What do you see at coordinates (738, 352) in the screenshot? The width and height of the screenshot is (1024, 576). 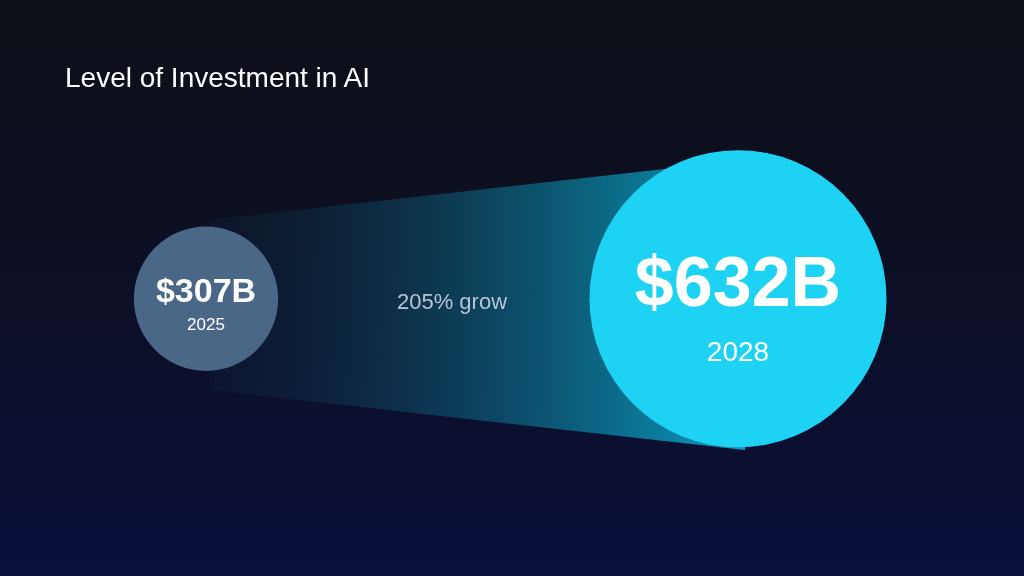 I see `category-label: 2028` at bounding box center [738, 352].